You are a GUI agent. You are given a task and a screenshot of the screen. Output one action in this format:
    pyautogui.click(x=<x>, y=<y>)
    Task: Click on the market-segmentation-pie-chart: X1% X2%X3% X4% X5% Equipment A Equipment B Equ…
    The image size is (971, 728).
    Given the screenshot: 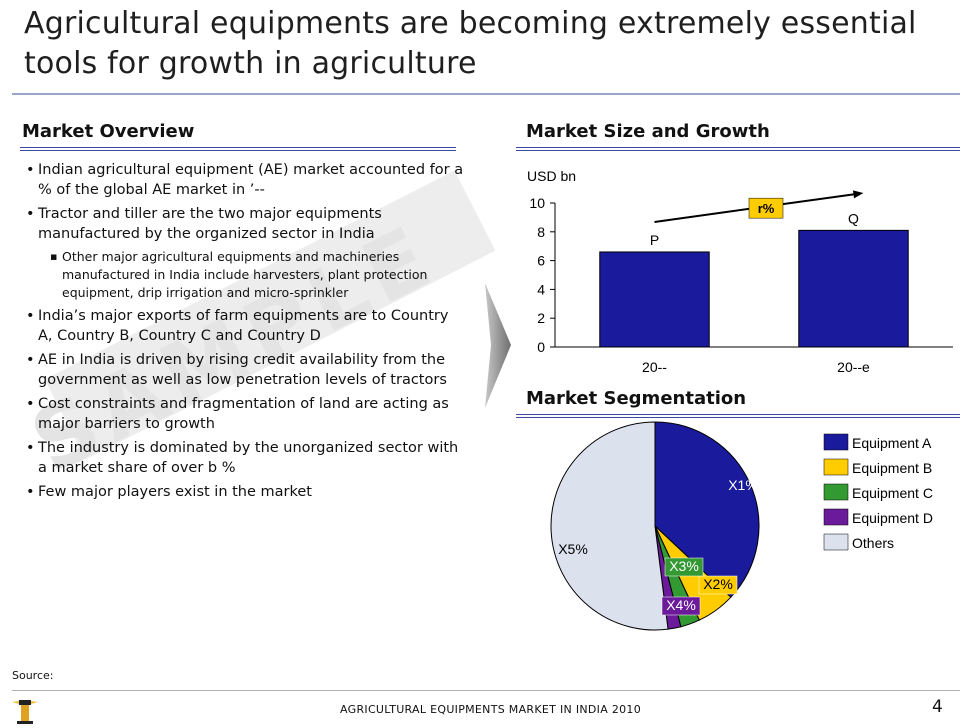 What is the action you would take?
    pyautogui.click(x=741, y=526)
    